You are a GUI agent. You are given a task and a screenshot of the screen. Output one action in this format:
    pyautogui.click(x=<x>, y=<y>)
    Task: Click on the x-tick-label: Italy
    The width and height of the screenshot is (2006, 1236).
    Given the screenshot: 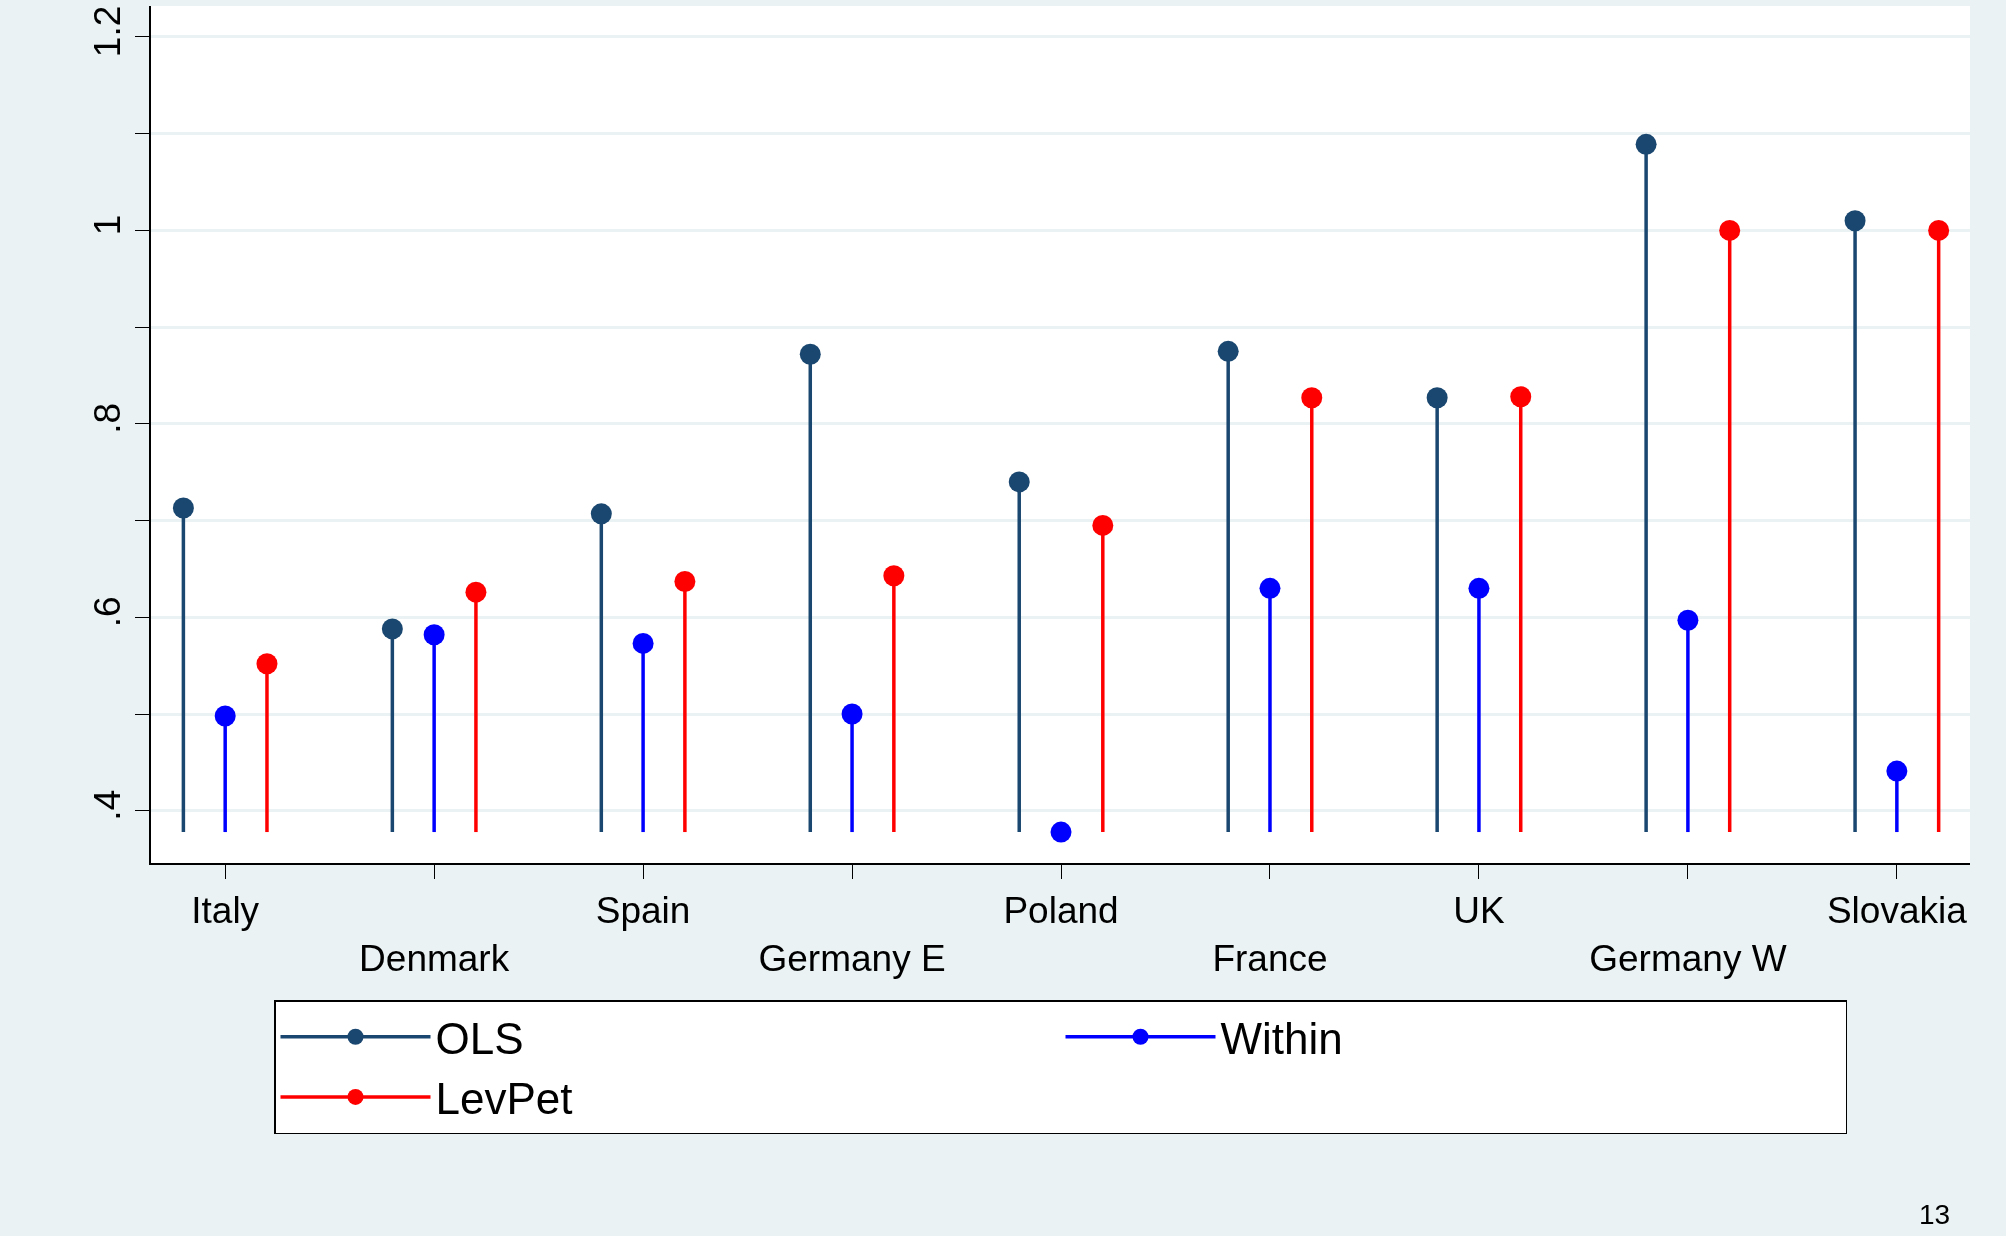 What is the action you would take?
    pyautogui.click(x=225, y=911)
    